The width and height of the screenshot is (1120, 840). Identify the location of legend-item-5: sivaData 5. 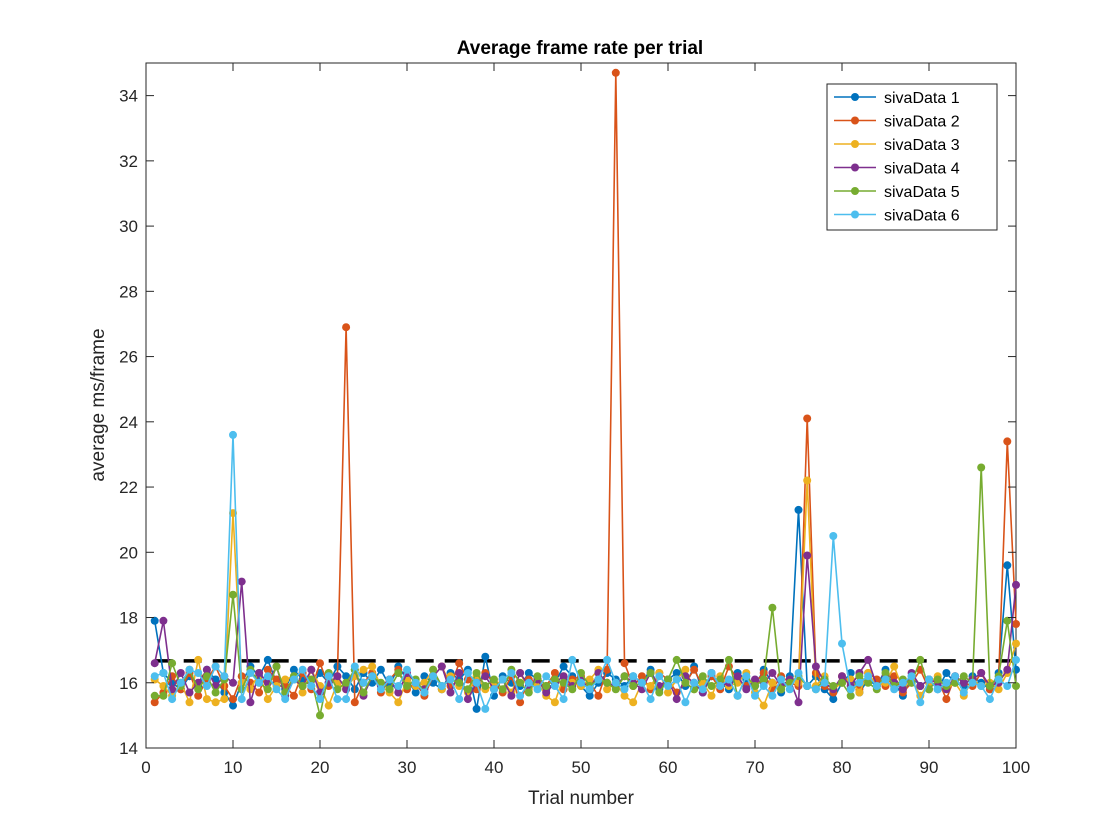
(897, 192).